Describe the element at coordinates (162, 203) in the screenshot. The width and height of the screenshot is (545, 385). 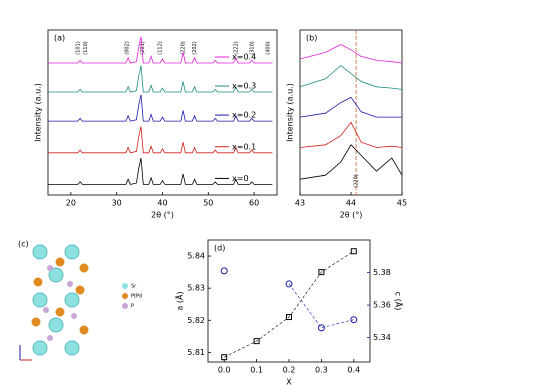
I see `x-tick-label: 40` at that location.